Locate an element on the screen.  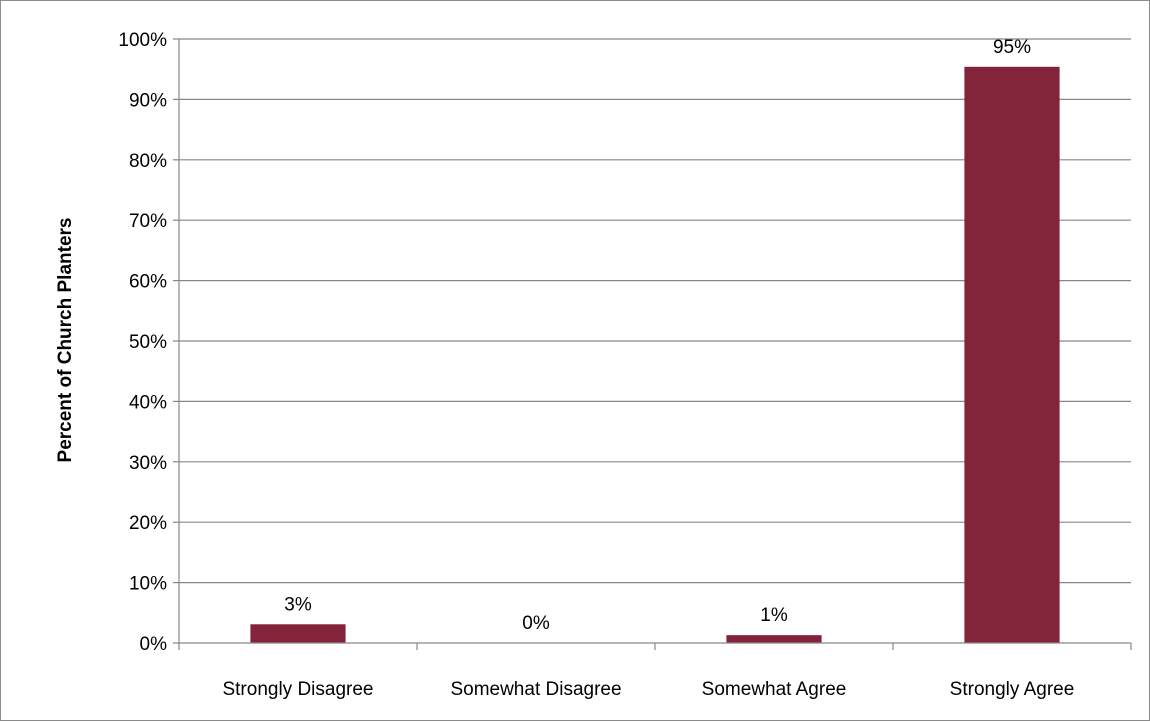
y-tick-label: 80% is located at coordinates (148, 161).